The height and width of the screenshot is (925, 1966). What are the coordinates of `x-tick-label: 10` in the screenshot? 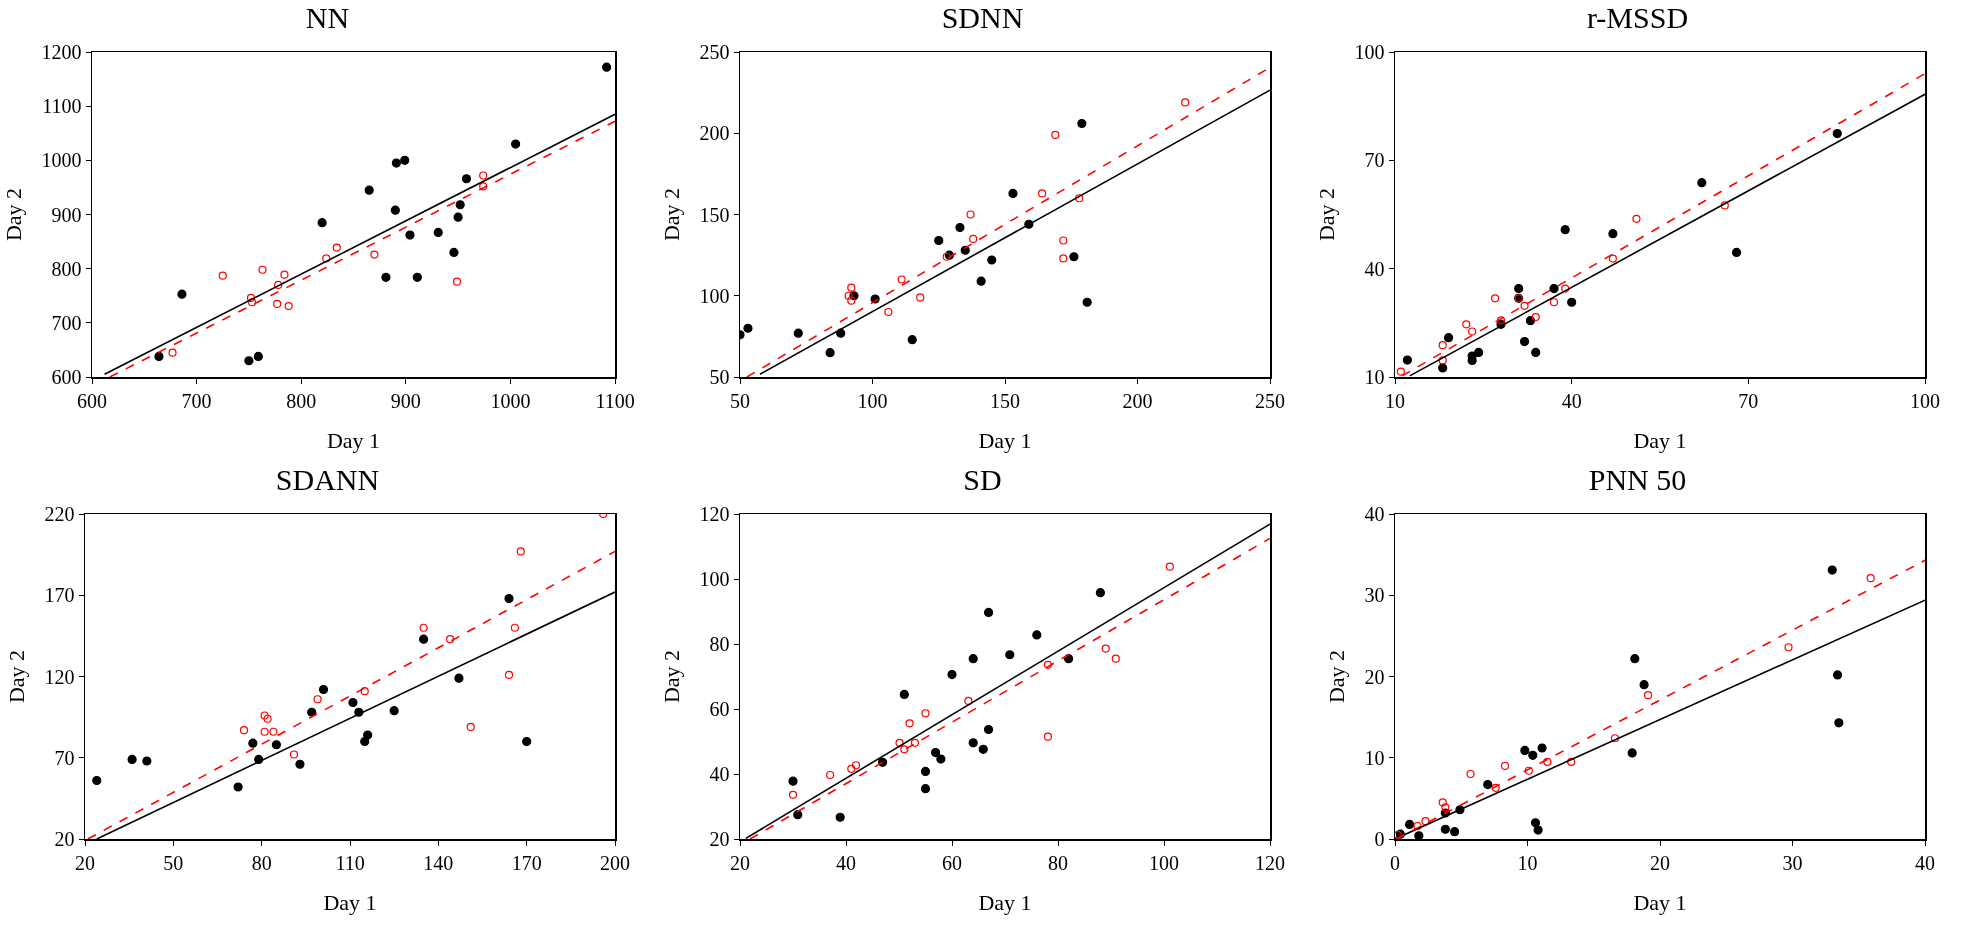 It's located at (1527, 862).